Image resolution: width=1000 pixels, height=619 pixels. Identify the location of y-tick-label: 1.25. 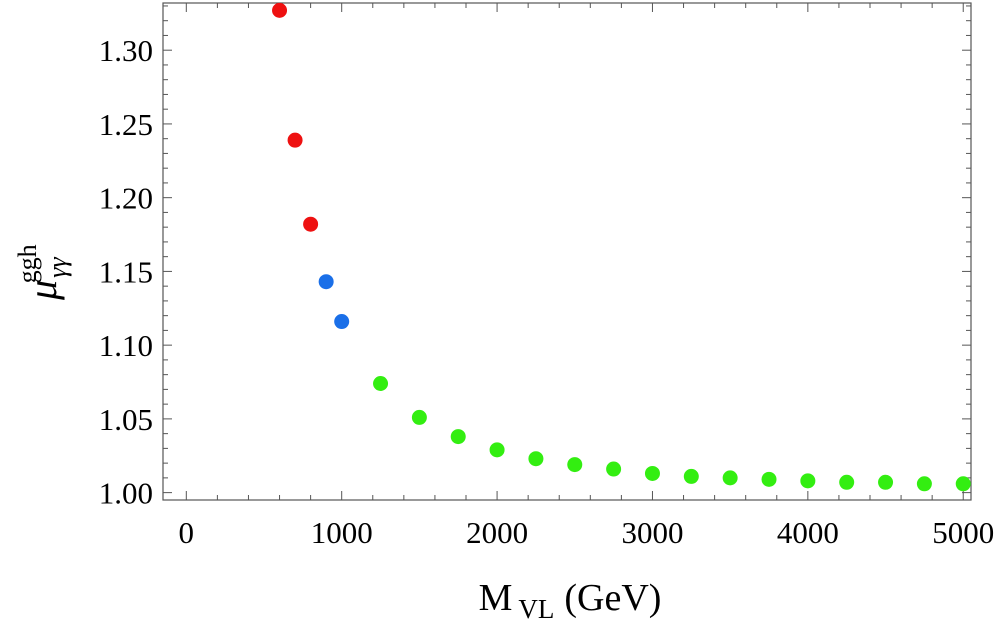
(126, 124).